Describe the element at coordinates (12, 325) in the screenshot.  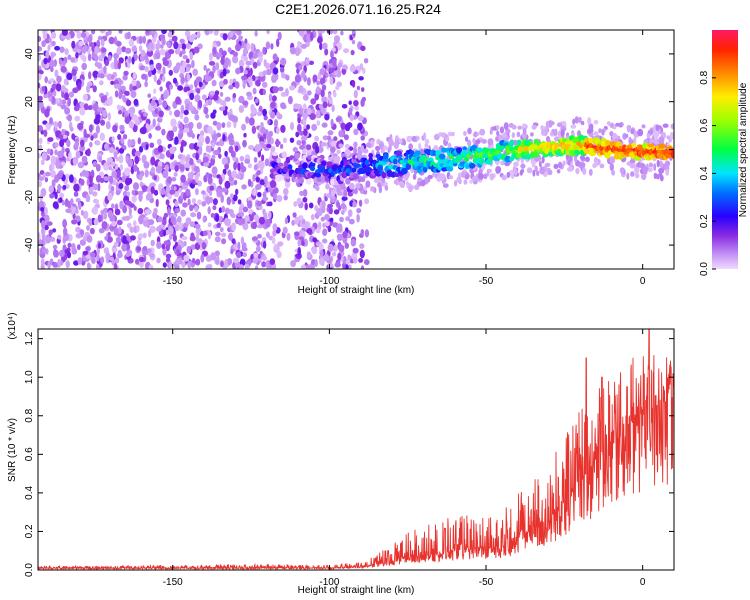
I see `snr-y-multiplier: (x10⁴)` at that location.